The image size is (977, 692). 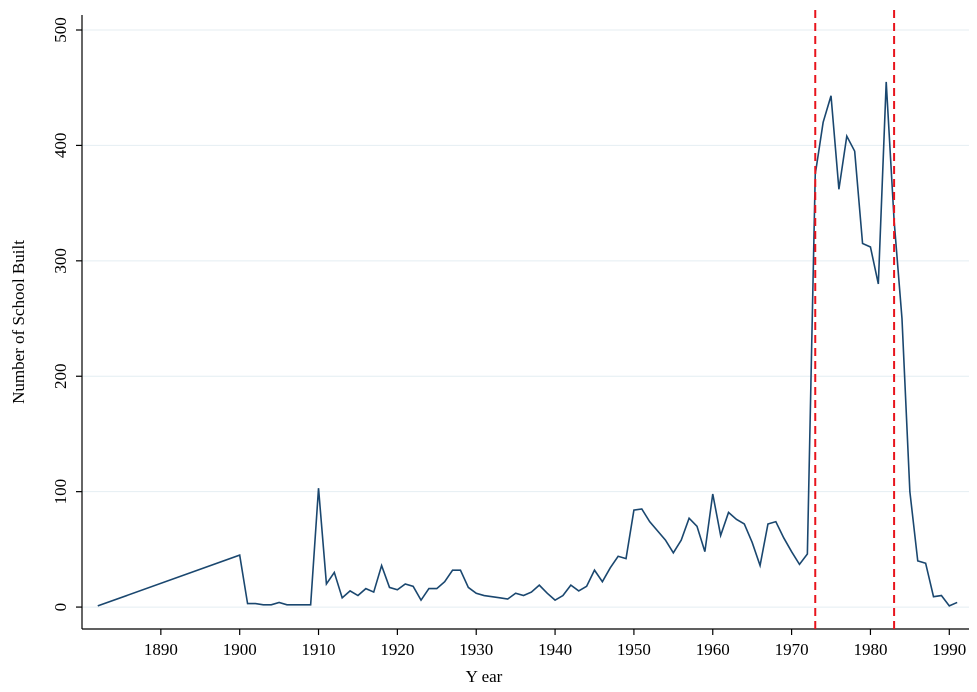 I want to click on x-tick-label: 1920, so click(x=397, y=649).